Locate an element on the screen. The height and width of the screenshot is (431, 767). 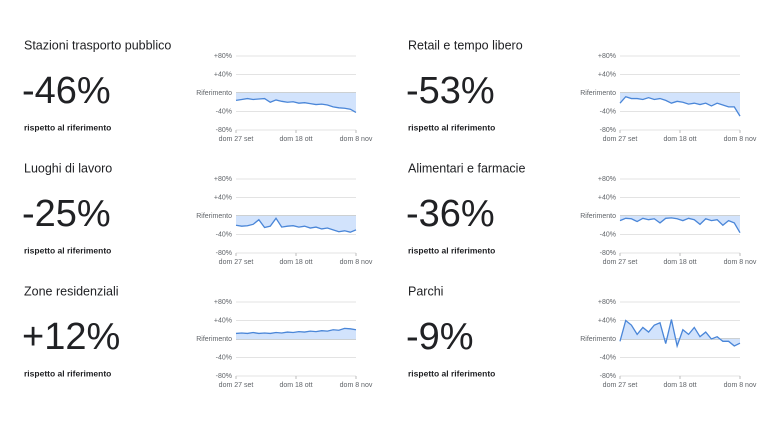
headline: -25% is located at coordinates (66, 214).